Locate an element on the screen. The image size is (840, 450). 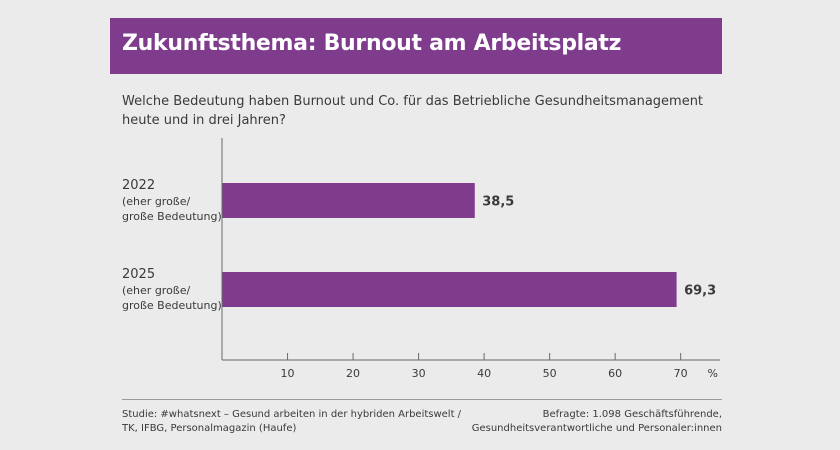
x-tick-label: 40 is located at coordinates (484, 373).